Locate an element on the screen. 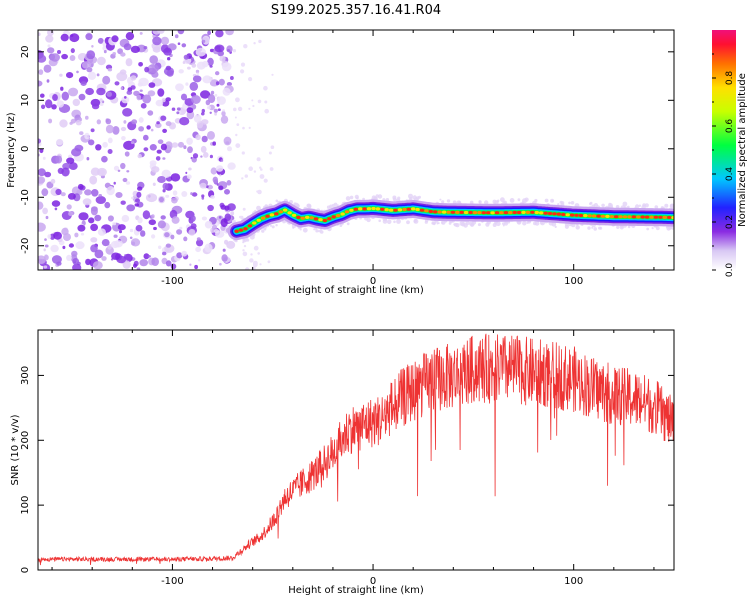 The height and width of the screenshot is (604, 750). spectrogram-ridge is located at coordinates (450, 220).